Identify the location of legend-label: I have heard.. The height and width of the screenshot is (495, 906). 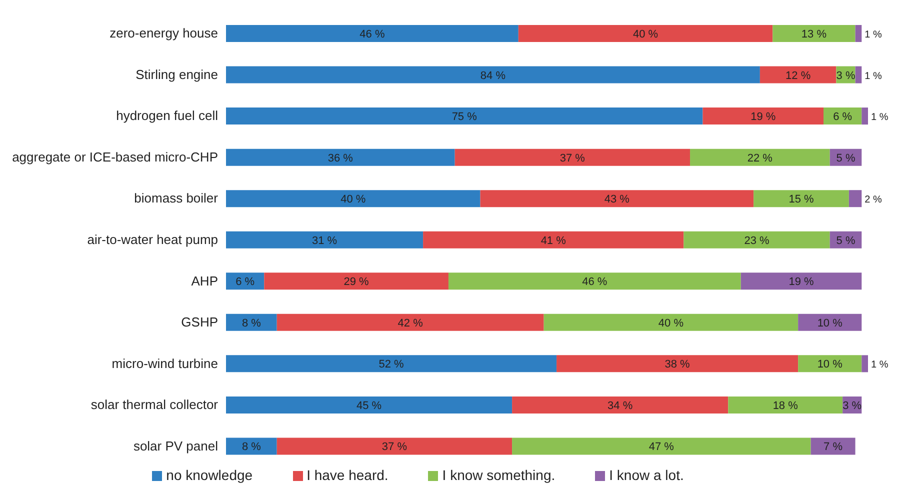
(347, 475).